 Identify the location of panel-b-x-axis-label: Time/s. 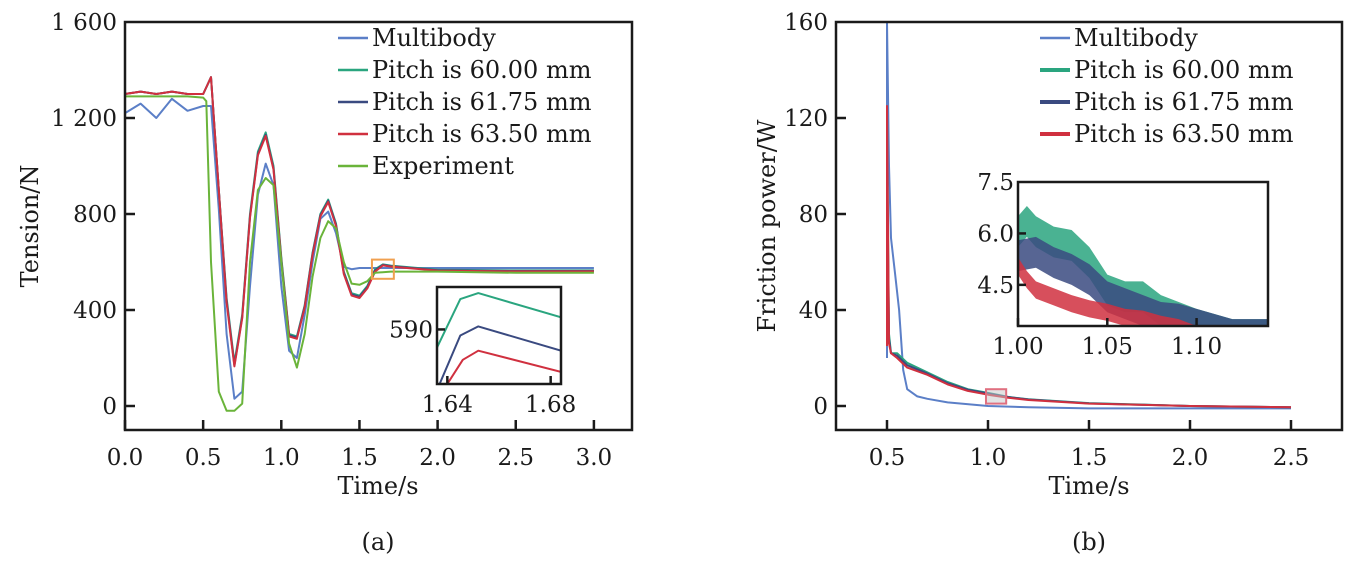
(1088, 486).